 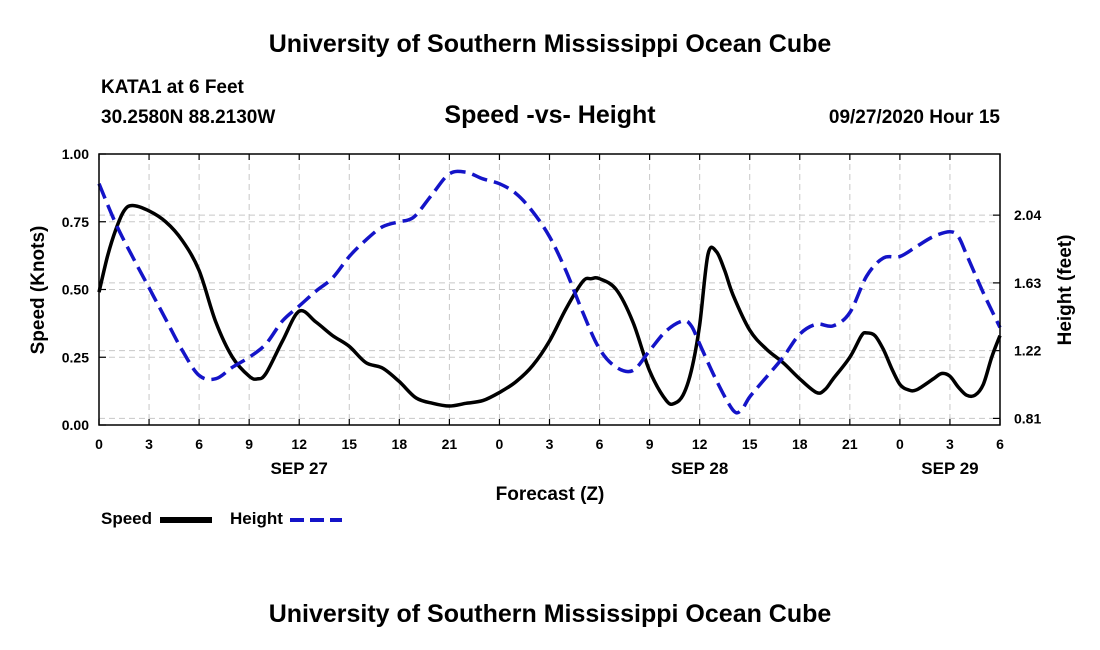 I want to click on y-tick-label-right: 0.81, so click(x=1027, y=418).